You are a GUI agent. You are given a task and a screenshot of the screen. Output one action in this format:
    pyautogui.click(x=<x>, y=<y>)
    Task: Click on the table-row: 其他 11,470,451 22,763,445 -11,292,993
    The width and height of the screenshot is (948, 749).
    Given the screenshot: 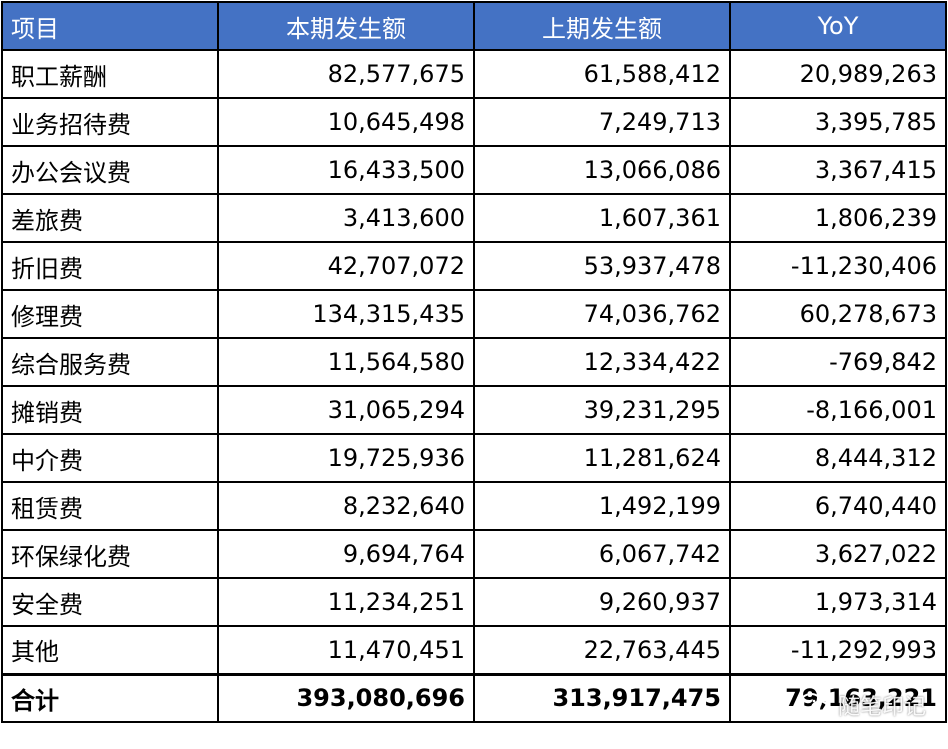 What is the action you would take?
    pyautogui.click(x=474, y=650)
    